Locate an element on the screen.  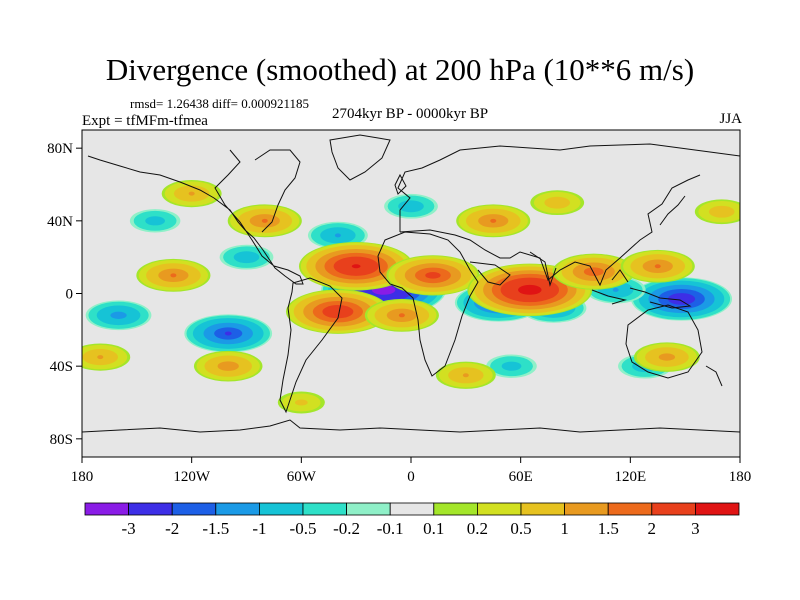
experiment-label: Expt = tfMFm-tfmea is located at coordinates (145, 121).